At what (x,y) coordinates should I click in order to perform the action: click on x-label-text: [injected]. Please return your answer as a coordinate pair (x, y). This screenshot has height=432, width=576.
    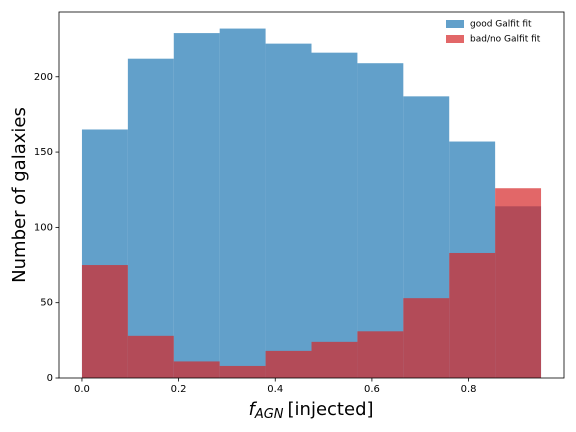
    Looking at the image, I should click on (331, 409).